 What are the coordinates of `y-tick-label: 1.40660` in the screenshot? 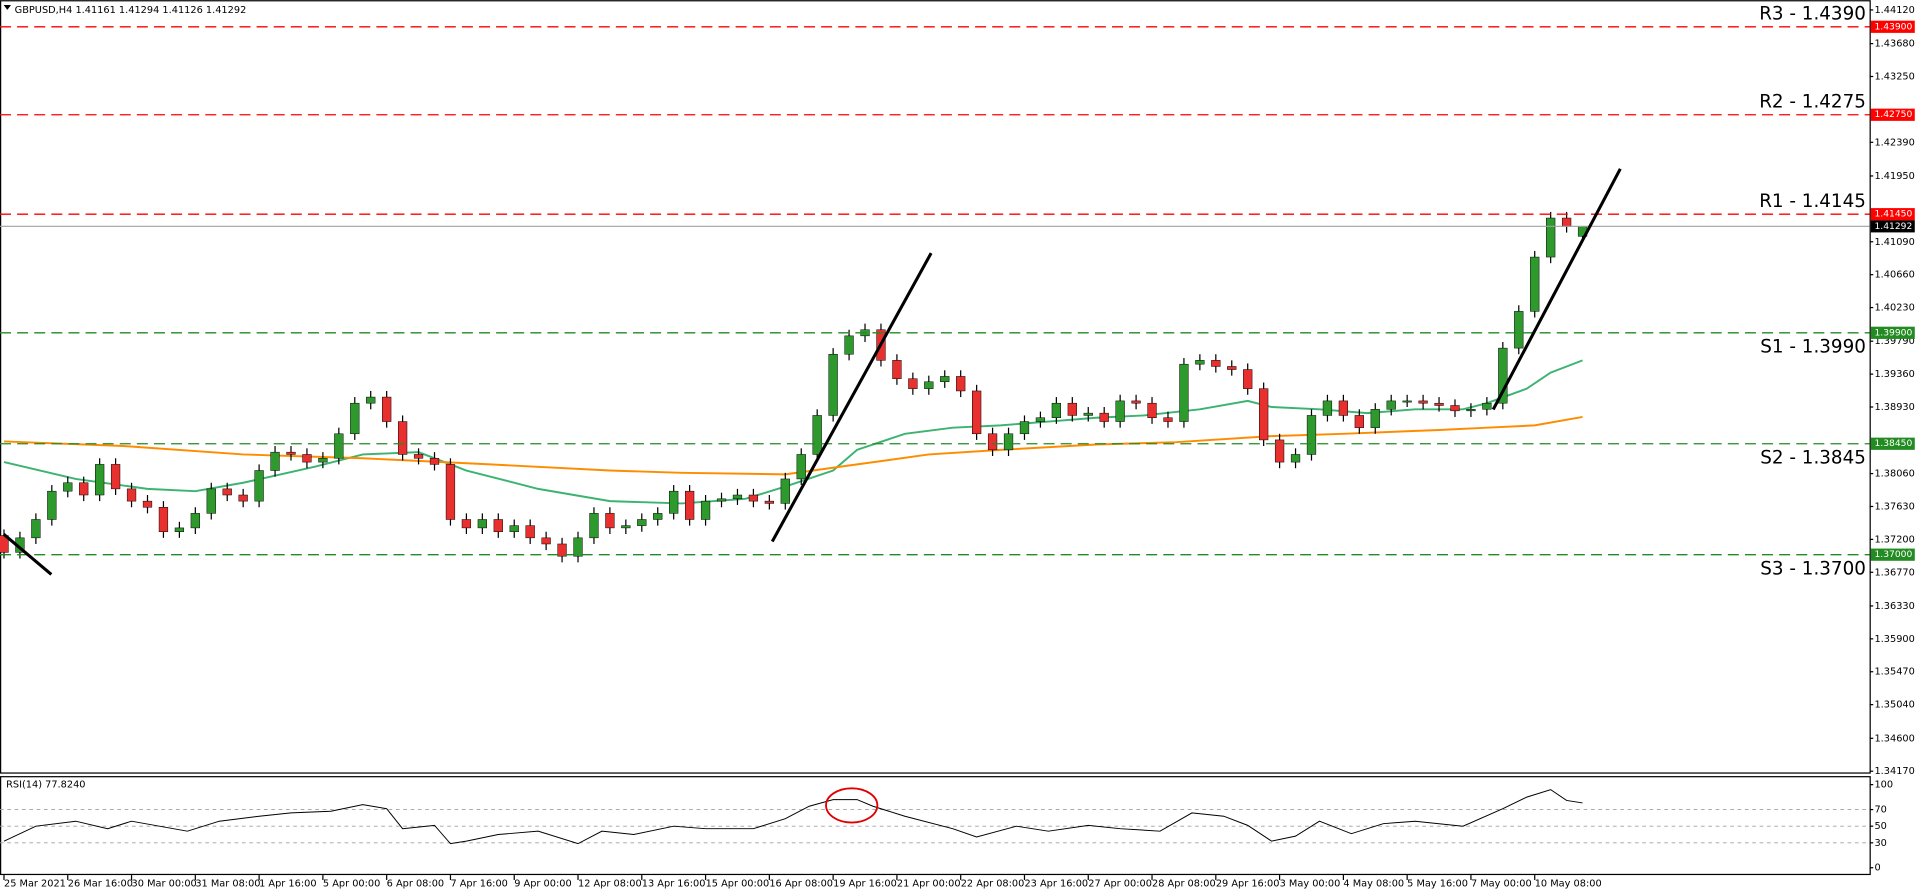 It's located at (1894, 275).